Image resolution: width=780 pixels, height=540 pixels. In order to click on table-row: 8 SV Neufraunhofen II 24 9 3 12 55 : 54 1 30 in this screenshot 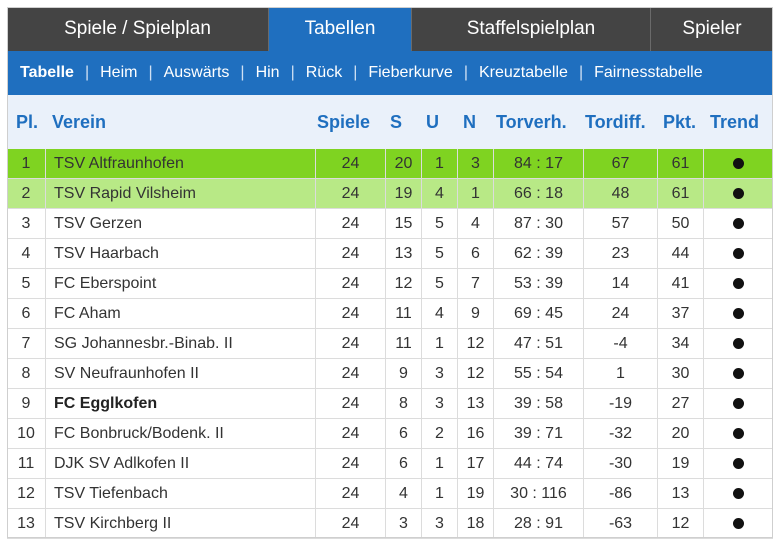, I will do `click(390, 374)`.